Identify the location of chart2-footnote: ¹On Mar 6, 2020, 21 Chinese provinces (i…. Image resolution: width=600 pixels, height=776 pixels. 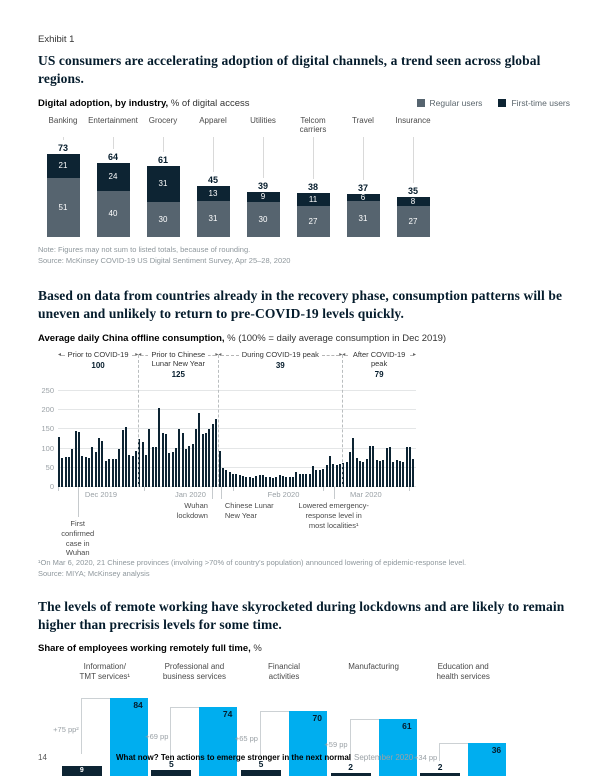
(252, 562).